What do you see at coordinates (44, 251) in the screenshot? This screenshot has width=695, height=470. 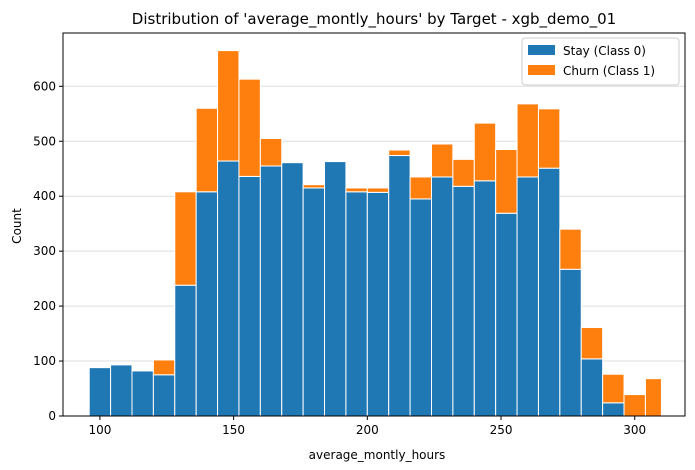 I see `y-tick-label: 300` at bounding box center [44, 251].